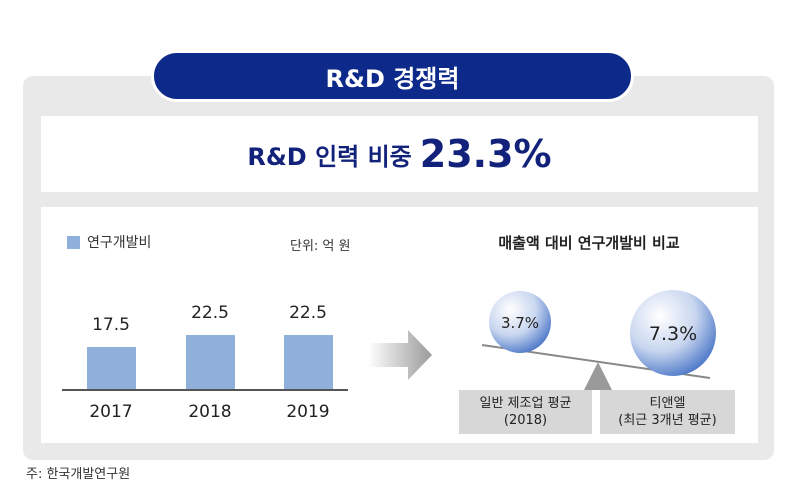 The image size is (787, 486). I want to click on bar-chart-baseline, so click(205, 390).